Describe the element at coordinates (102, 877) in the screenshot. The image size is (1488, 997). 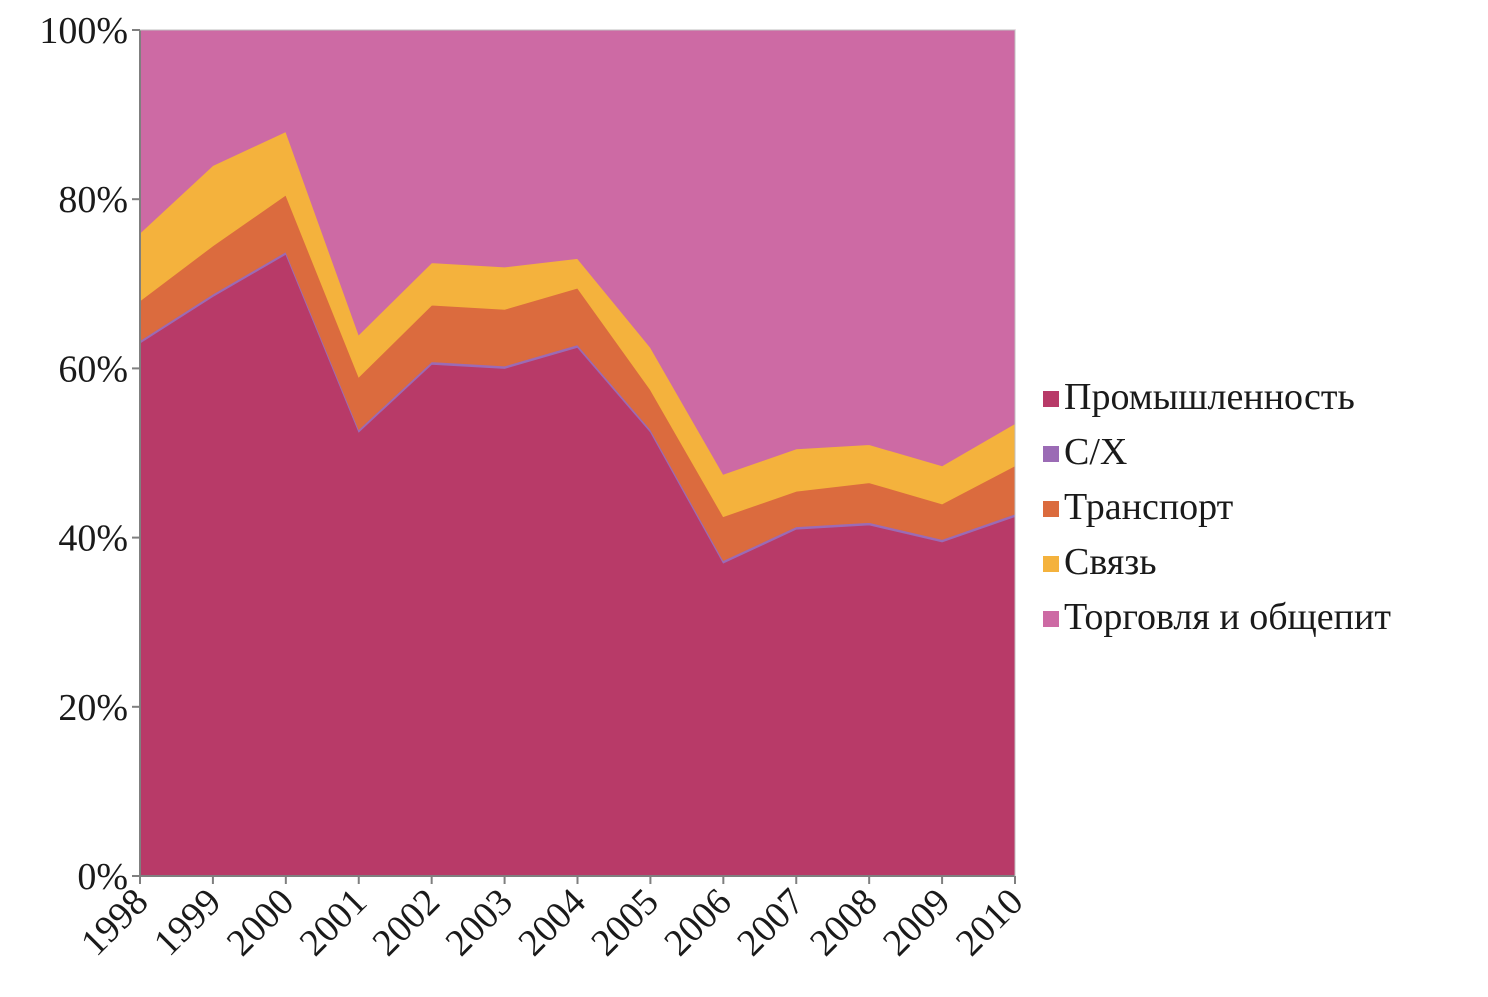
I see `y-tick-label: 0%` at that location.